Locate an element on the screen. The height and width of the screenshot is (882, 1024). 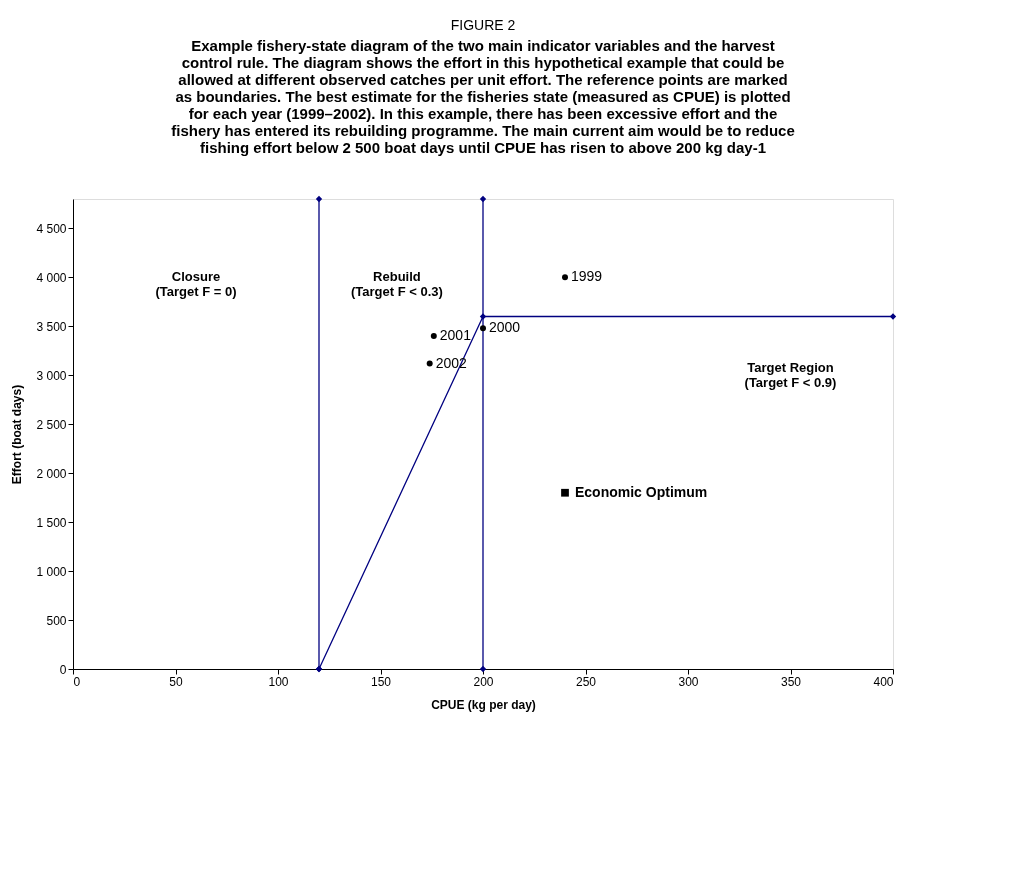
x-tick-label: 150 is located at coordinates (381, 681).